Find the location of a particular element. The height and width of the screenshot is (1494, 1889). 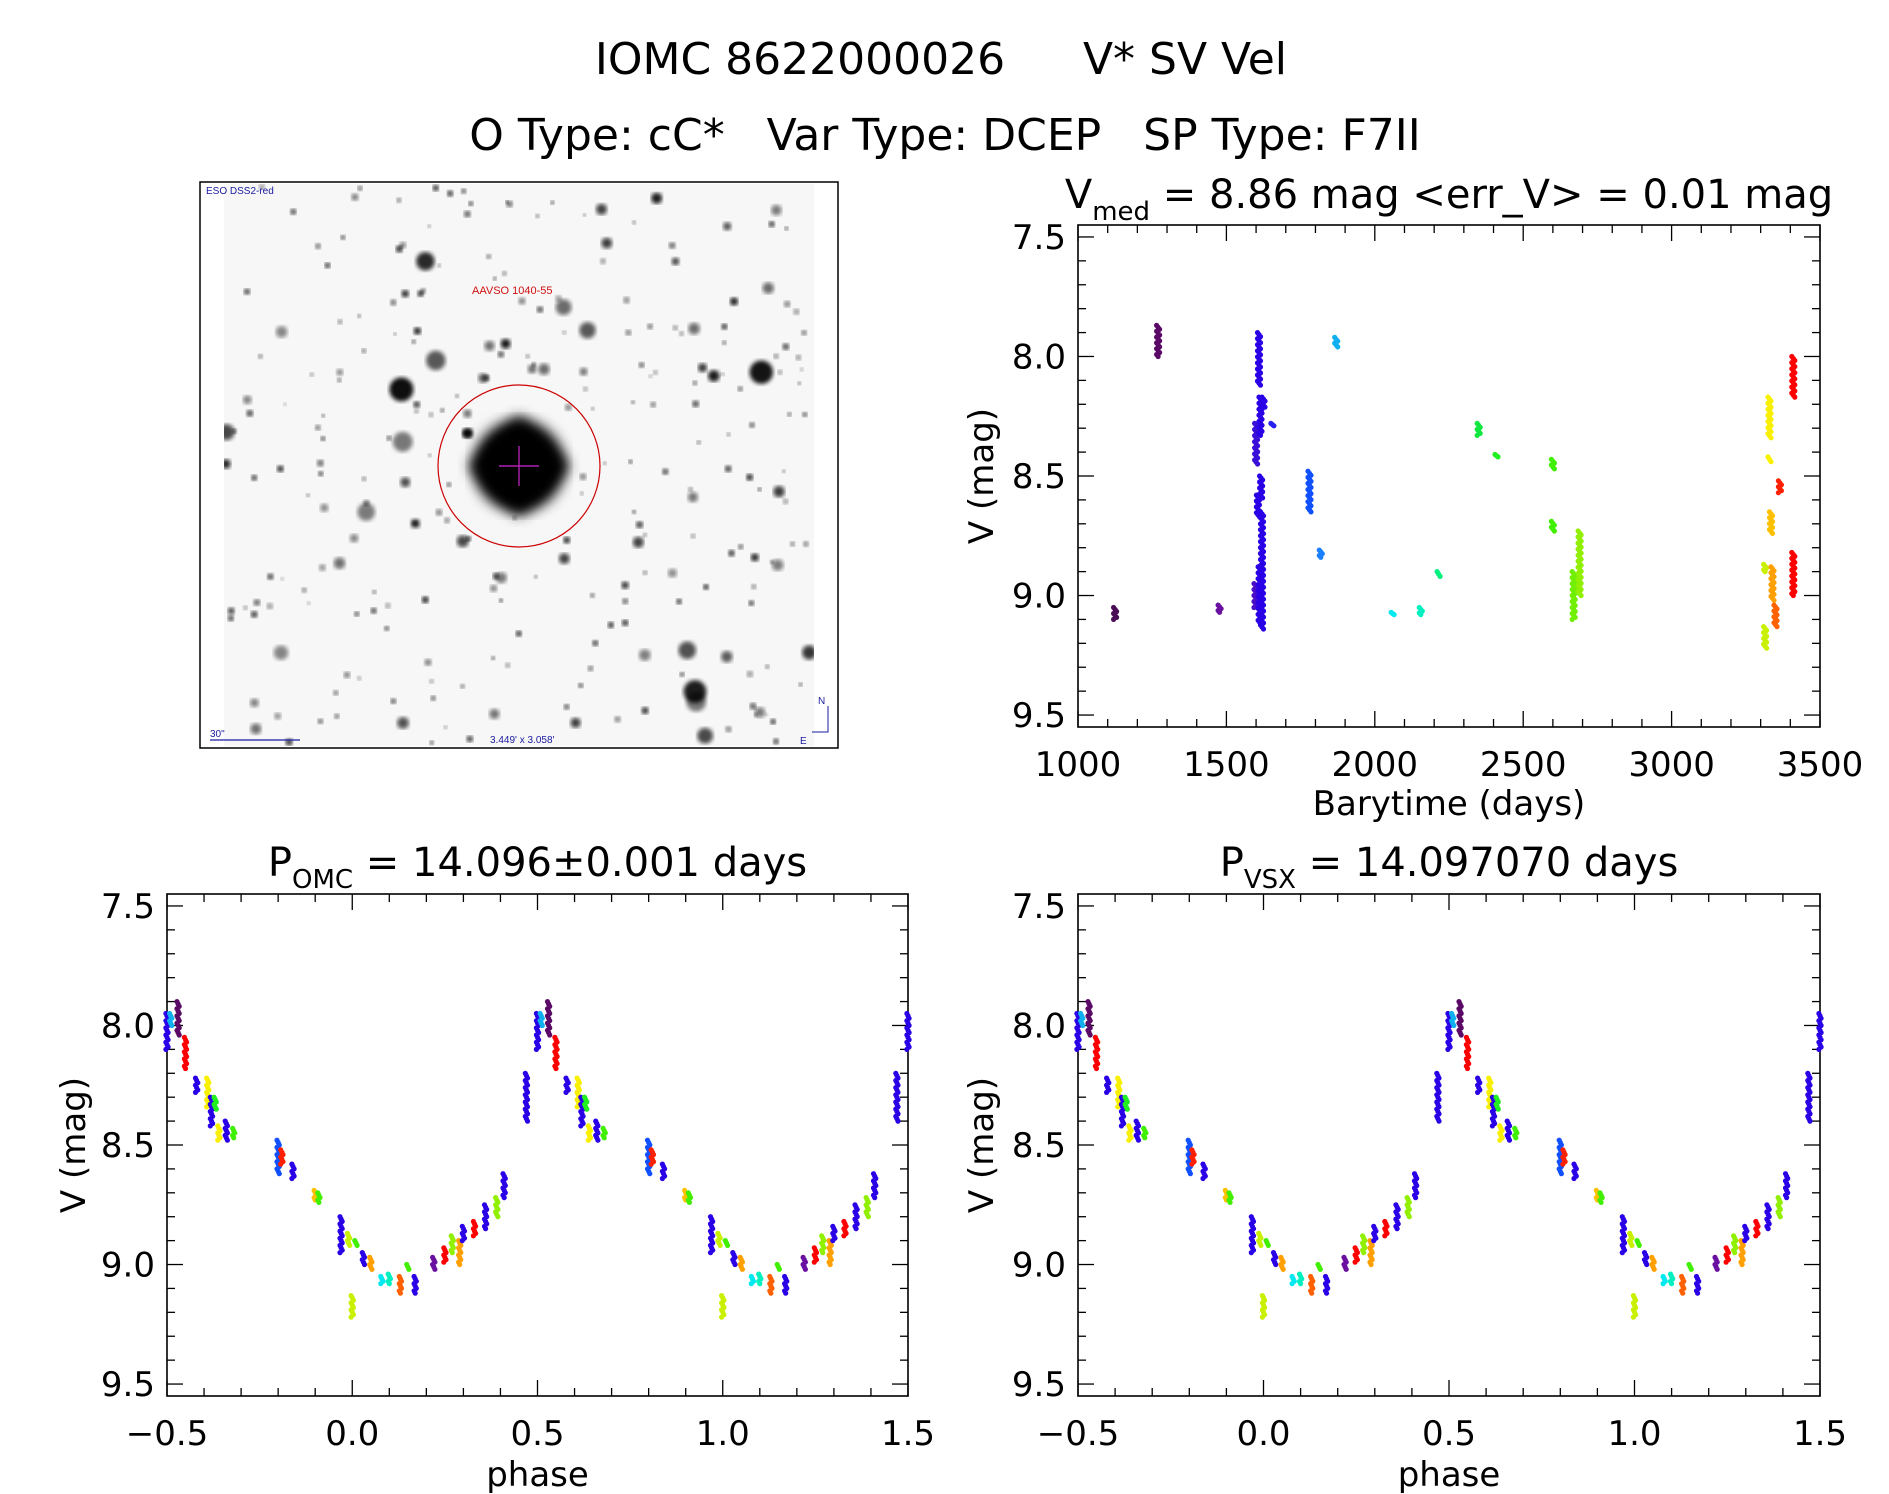

compass-icon is located at coordinates (820, 719).